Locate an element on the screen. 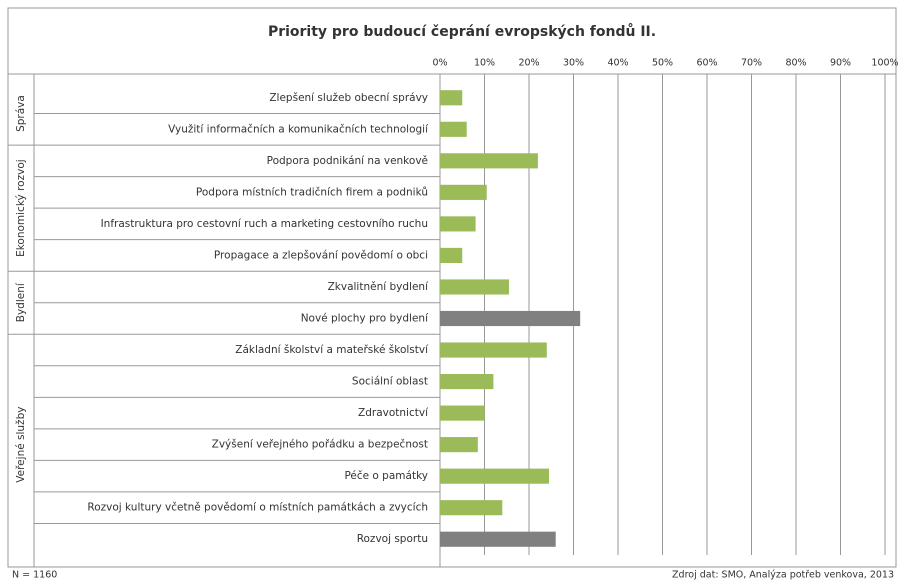  x-tick-label: 0% is located at coordinates (439, 63).